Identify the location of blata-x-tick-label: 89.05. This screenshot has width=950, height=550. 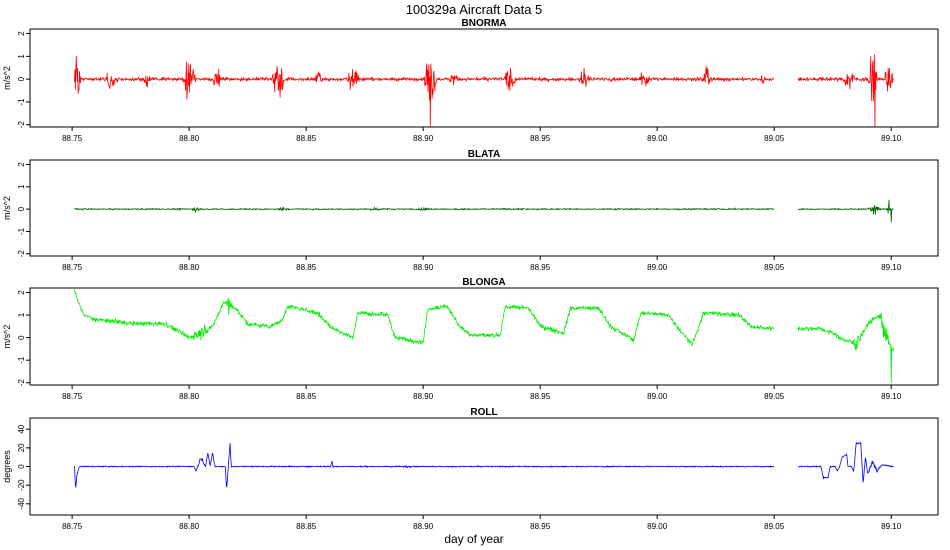
(774, 267).